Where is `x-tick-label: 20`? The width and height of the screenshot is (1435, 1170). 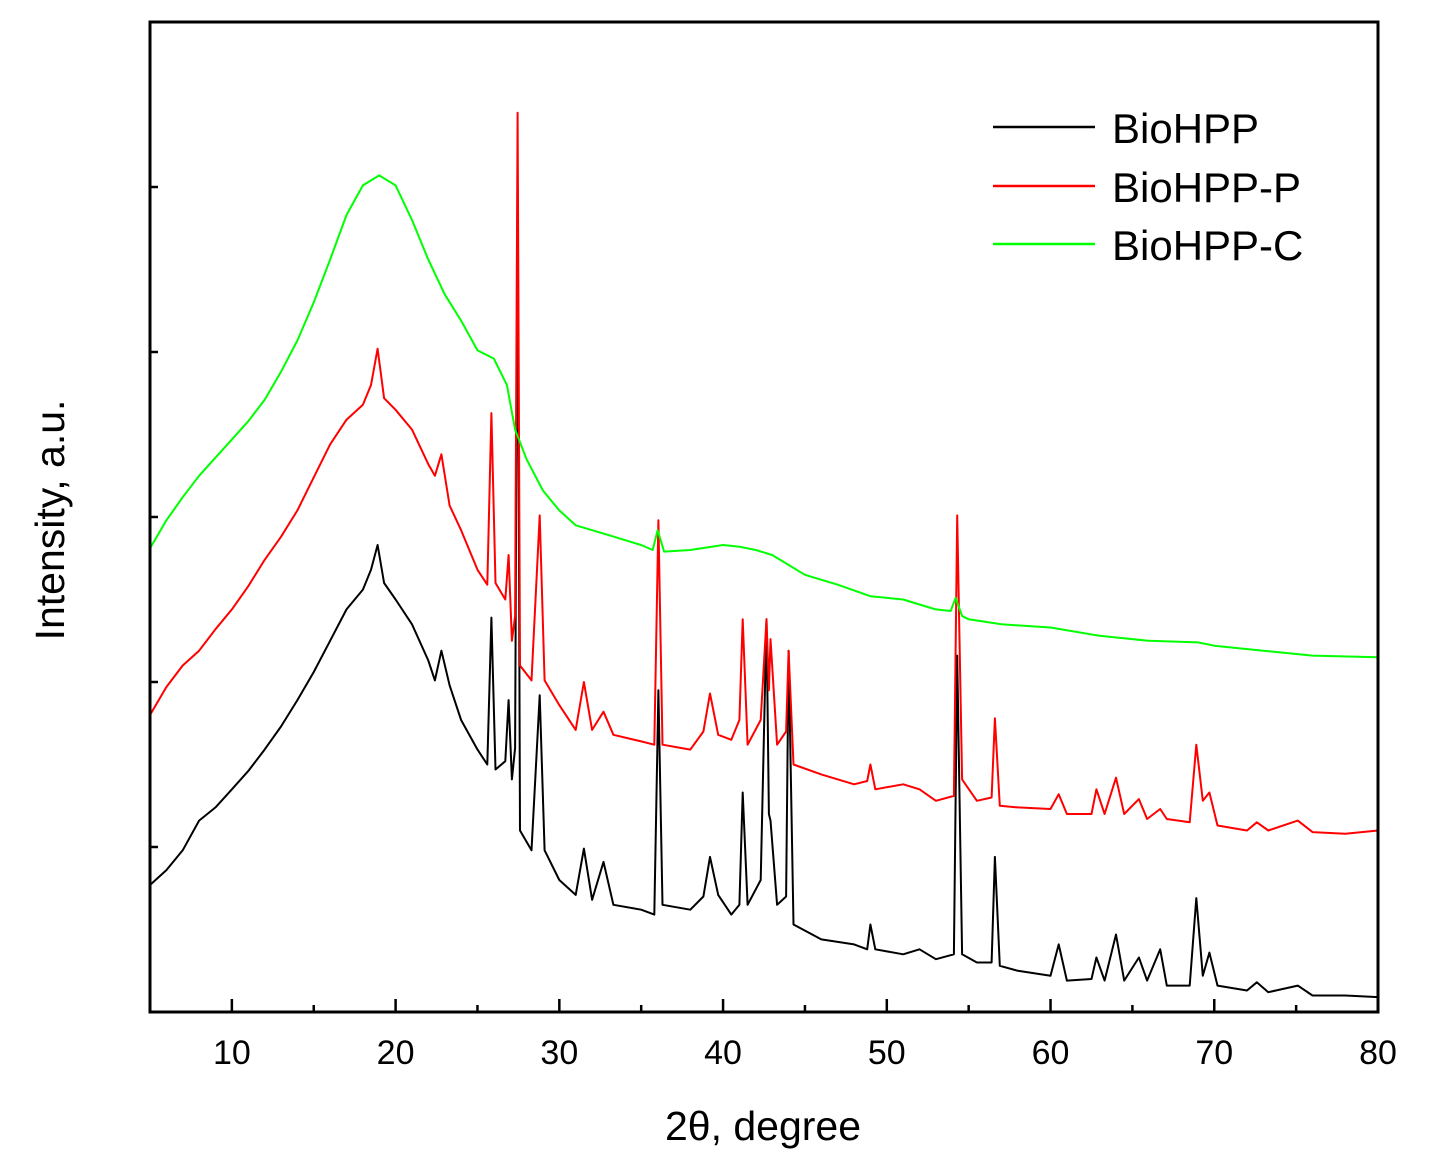
x-tick-label: 20 is located at coordinates (396, 1053).